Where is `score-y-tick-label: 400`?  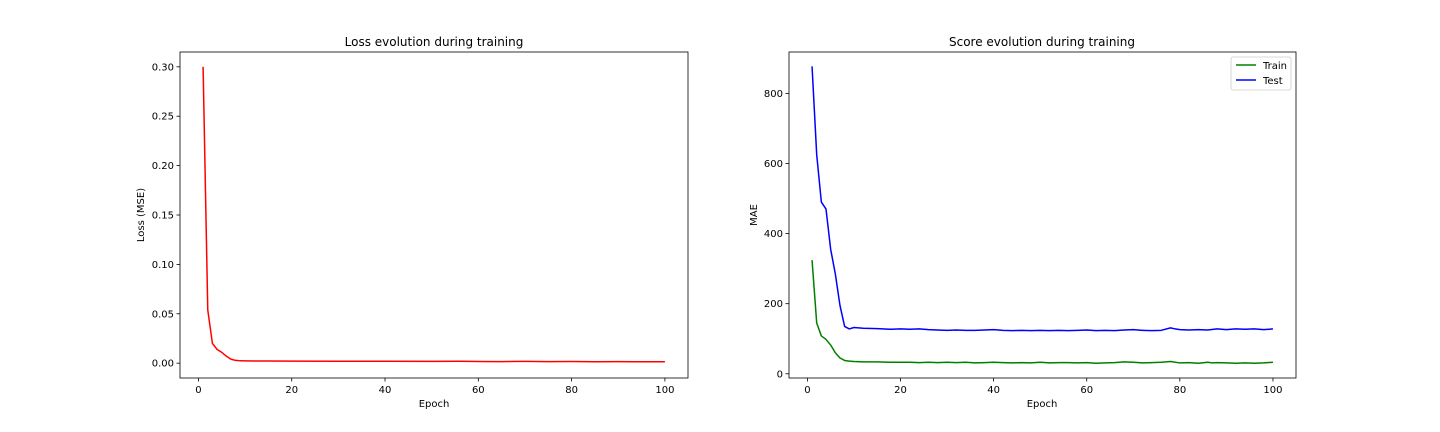 score-y-tick-label: 400 is located at coordinates (773, 234).